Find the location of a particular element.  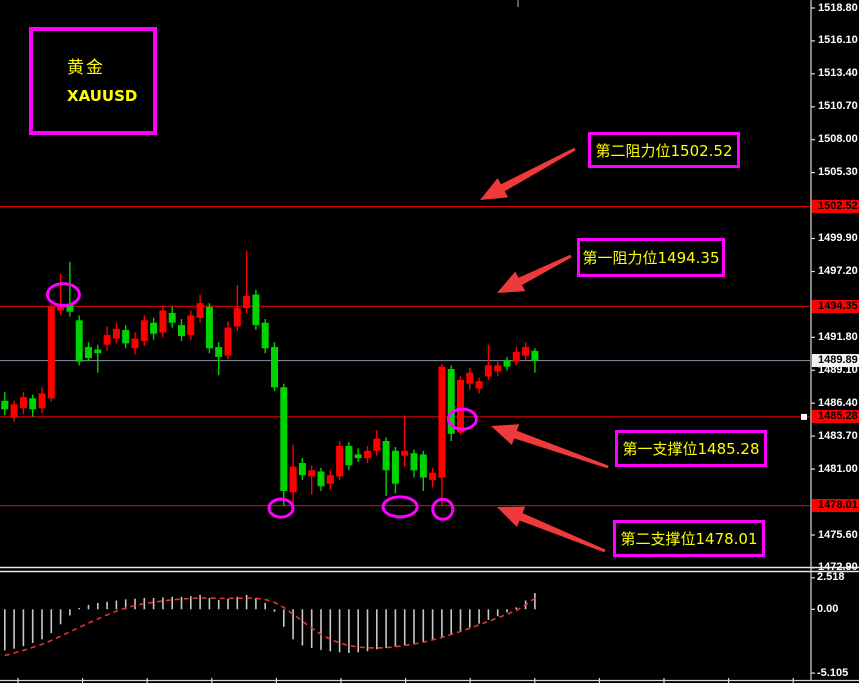

macd-scale-label: -5.105 is located at coordinates (833, 672).